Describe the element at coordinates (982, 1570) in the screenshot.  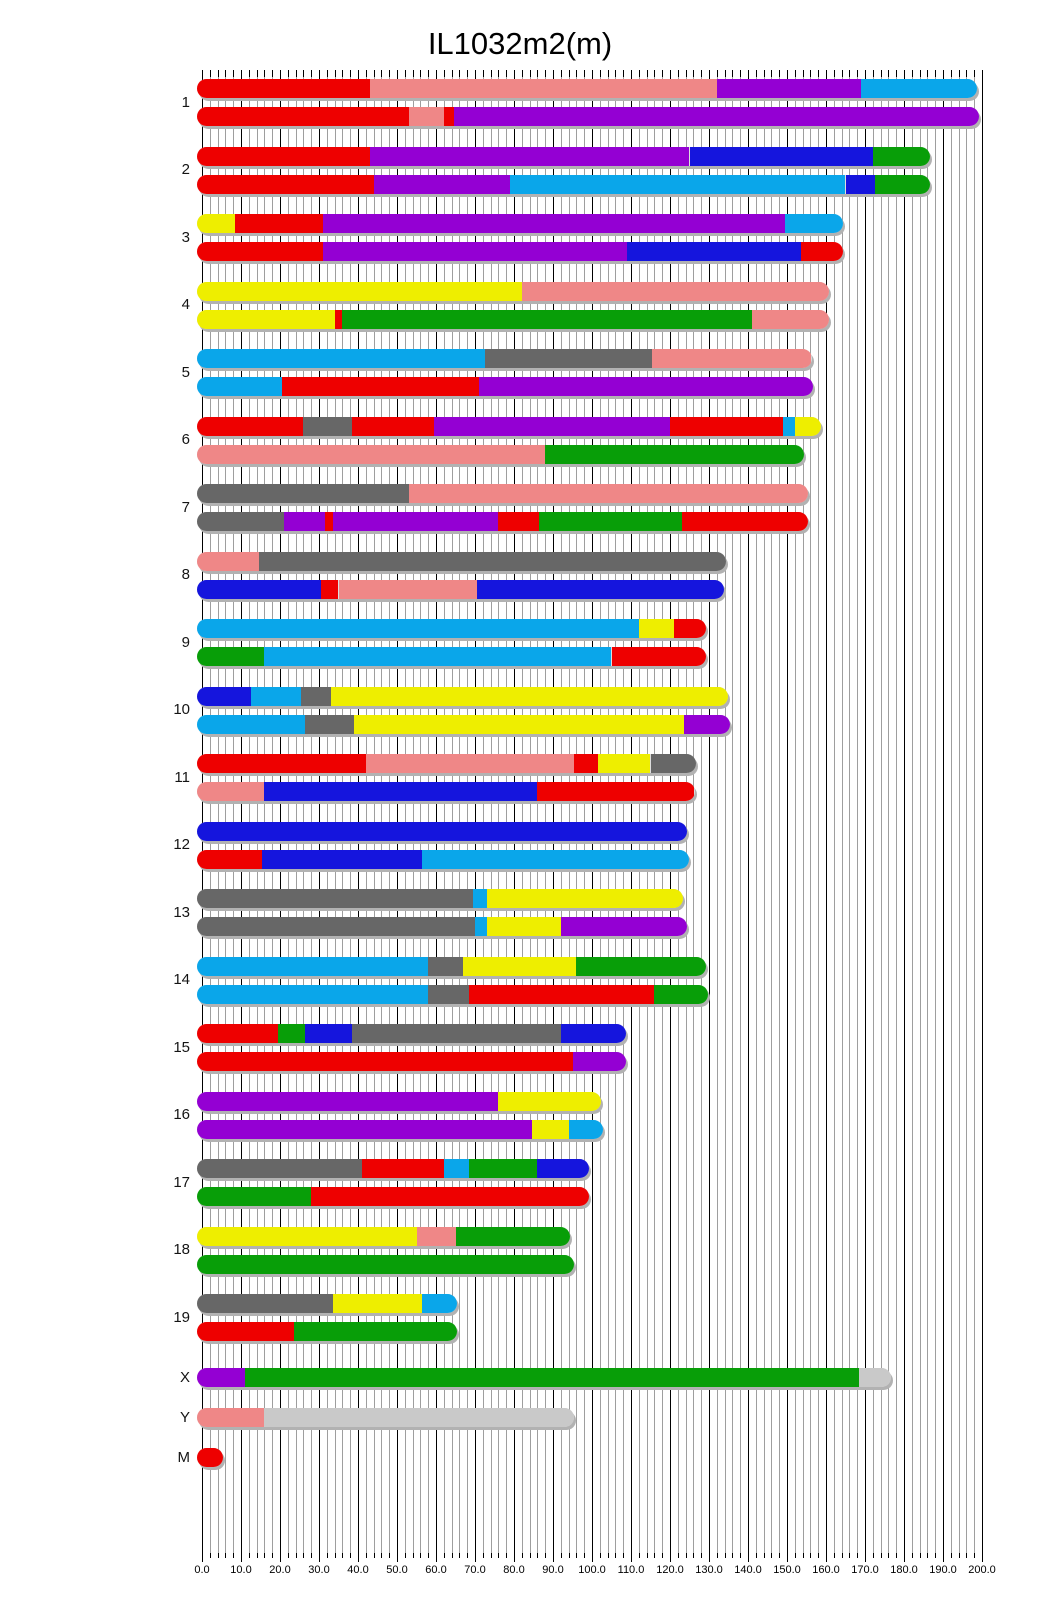
I see `x-axis-tick-label: 200.0` at that location.